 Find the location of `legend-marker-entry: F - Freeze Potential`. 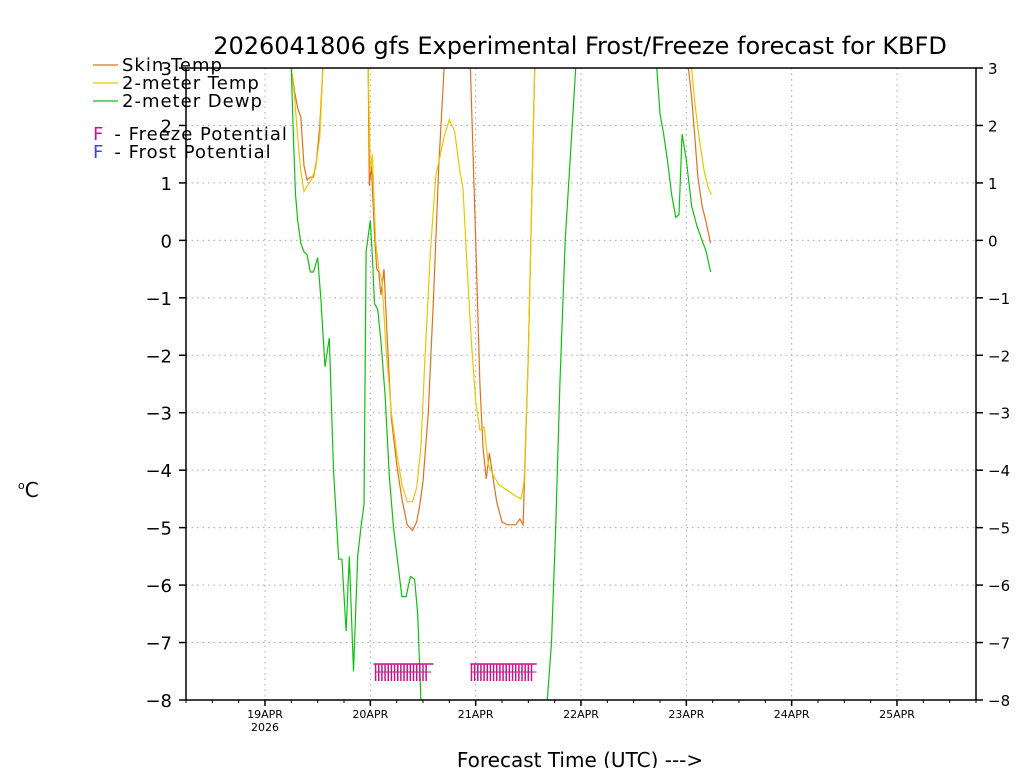

legend-marker-entry: F - Freeze Potential is located at coordinates (190, 134).